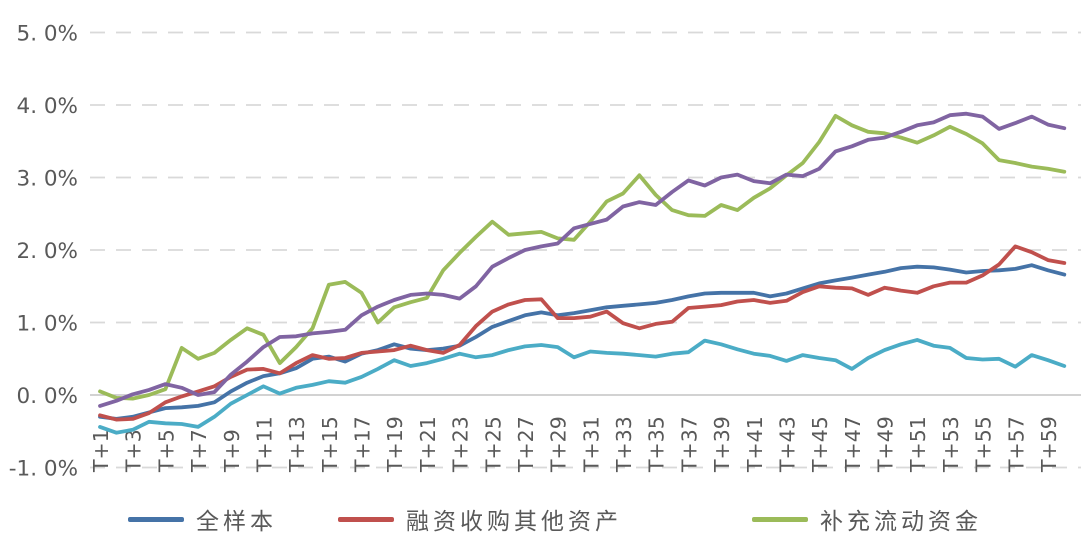 The height and width of the screenshot is (543, 1089). What do you see at coordinates (43, 469) in the screenshot?
I see `y-axis-tick-label: -1. 0%` at bounding box center [43, 469].